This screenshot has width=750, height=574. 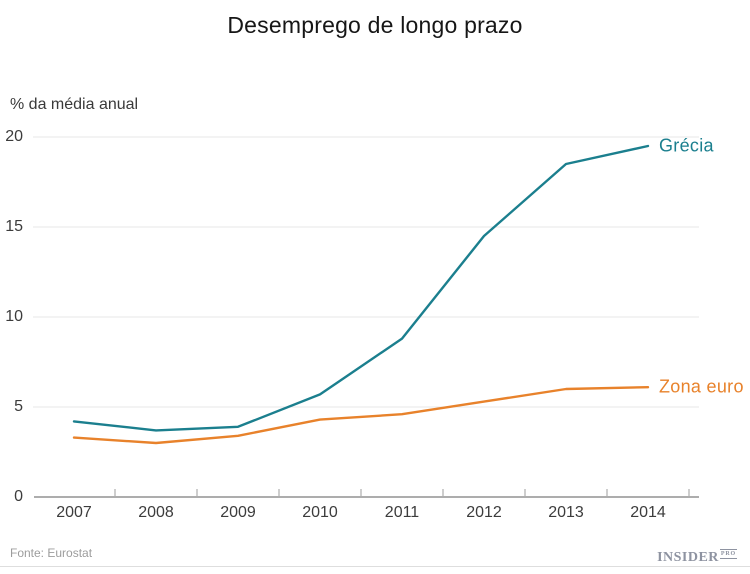 I want to click on bottom-divider, so click(x=375, y=566).